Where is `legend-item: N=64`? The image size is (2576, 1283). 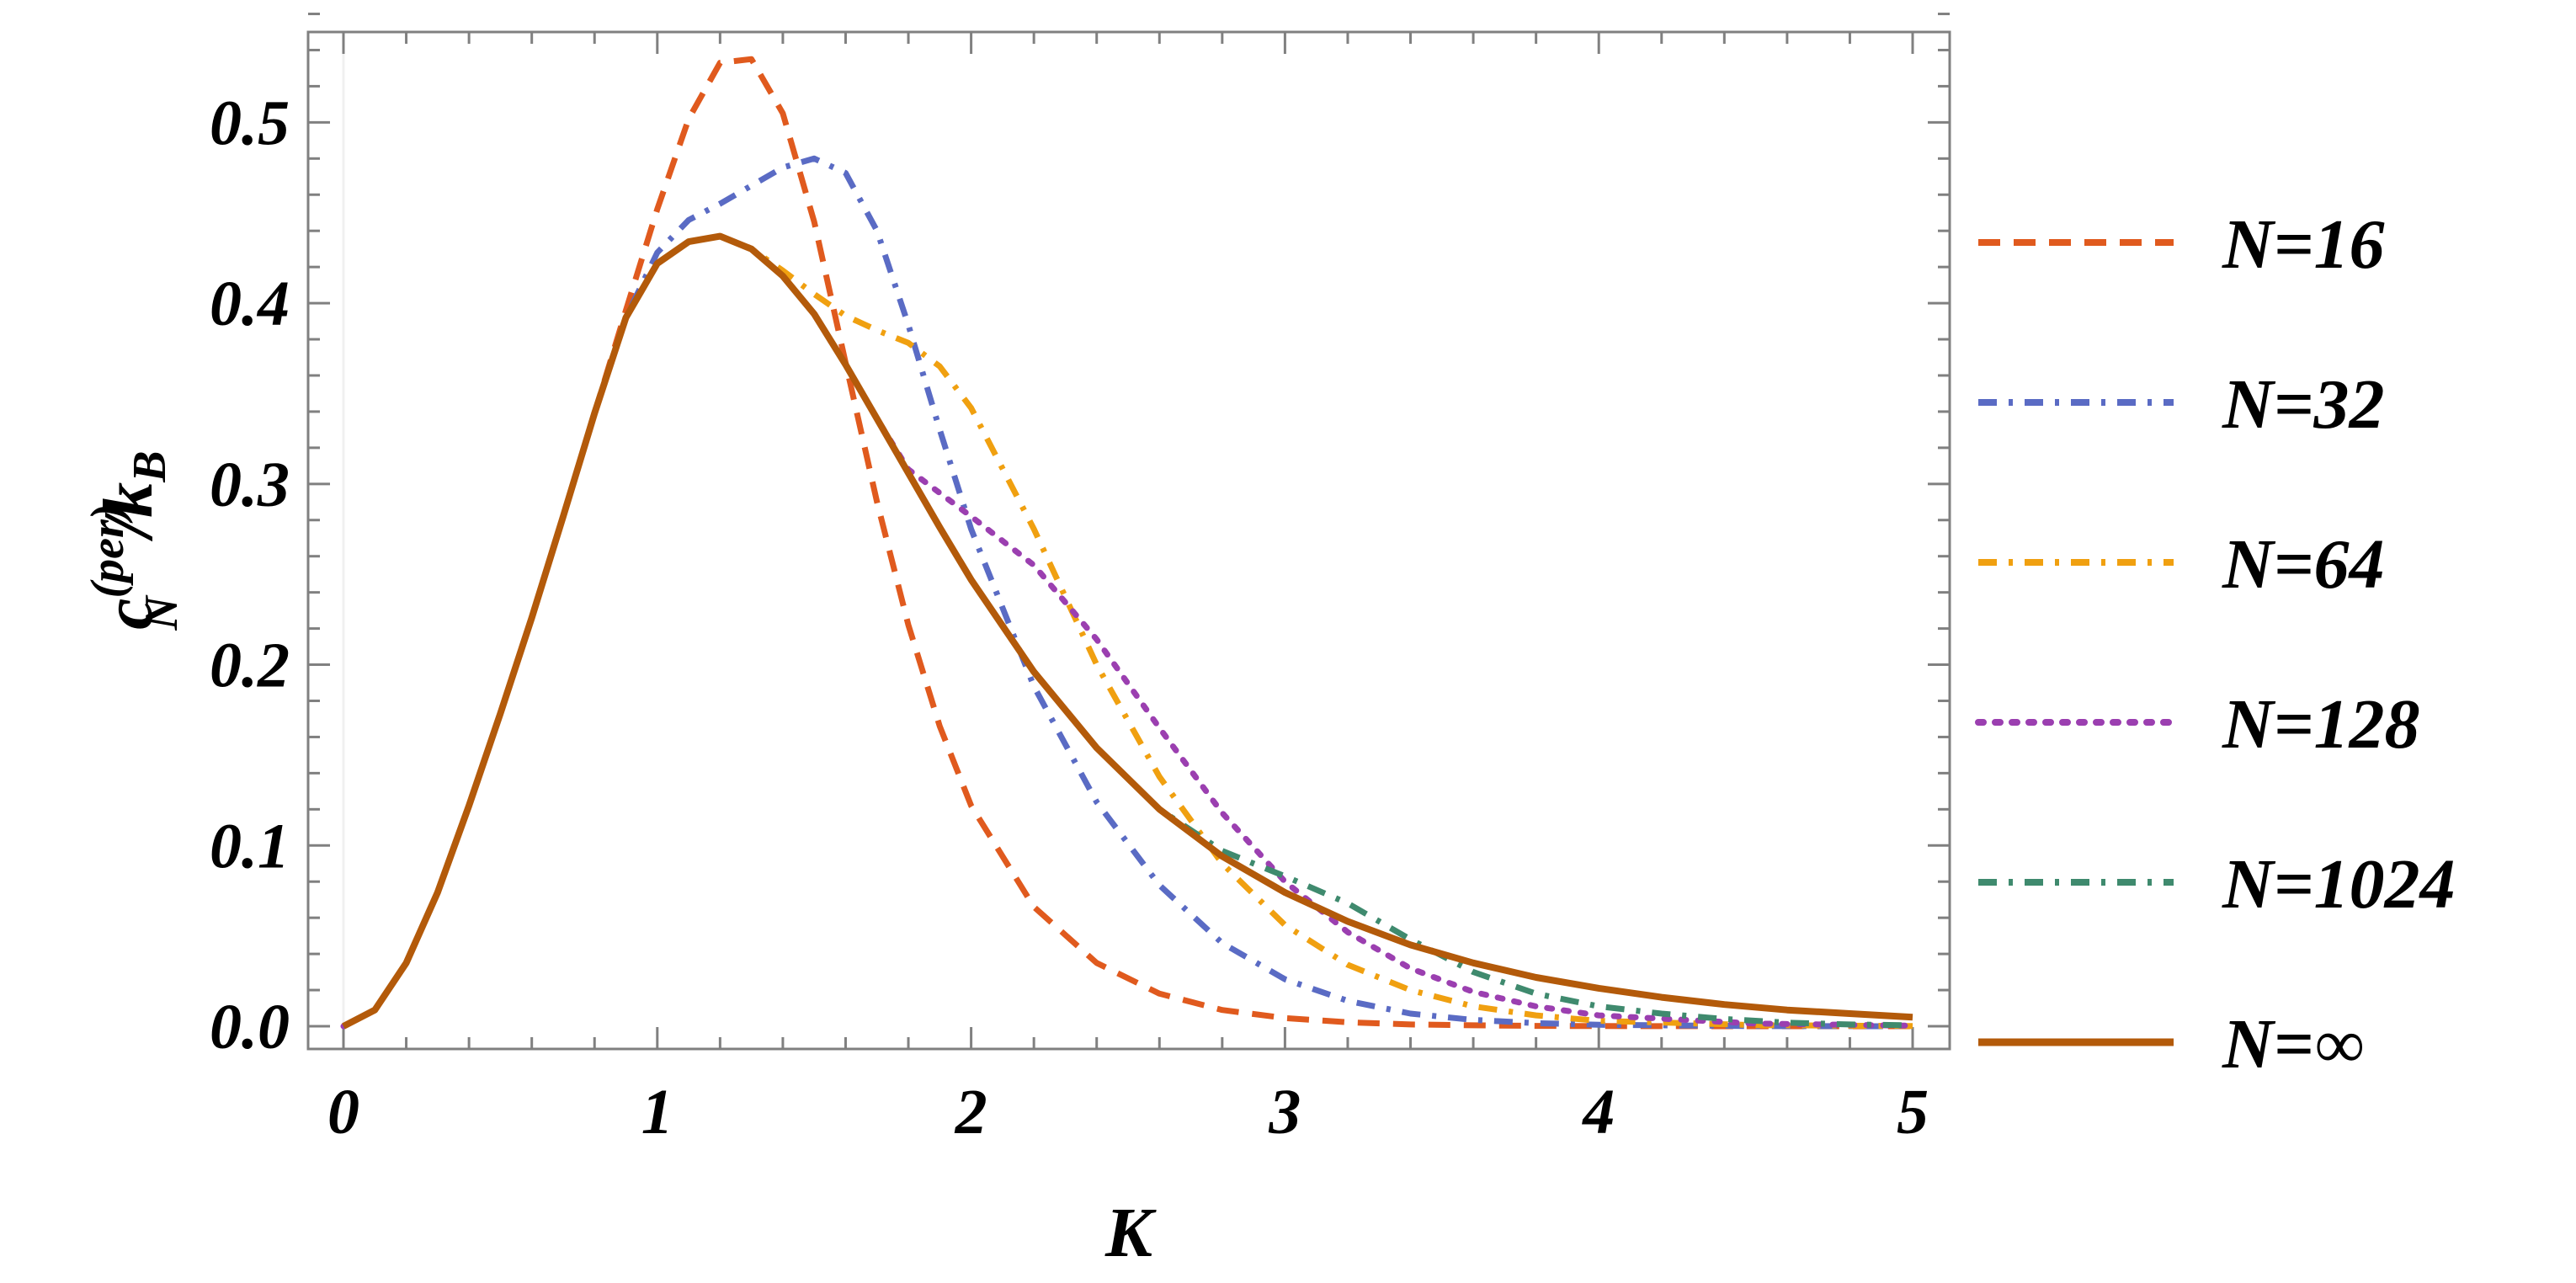 legend-item: N=64 is located at coordinates (2181, 564).